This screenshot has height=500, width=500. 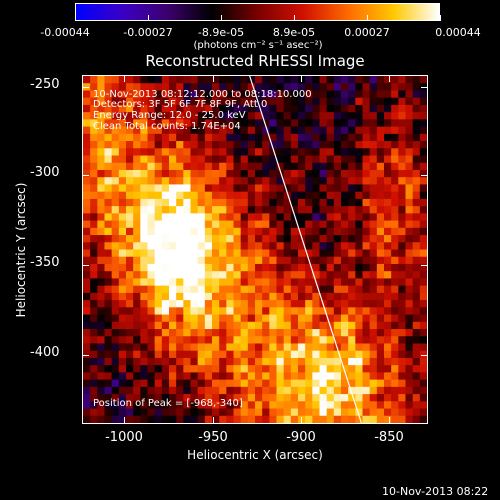 What do you see at coordinates (213, 437) in the screenshot?
I see `x-tick-label: -950` at bounding box center [213, 437].